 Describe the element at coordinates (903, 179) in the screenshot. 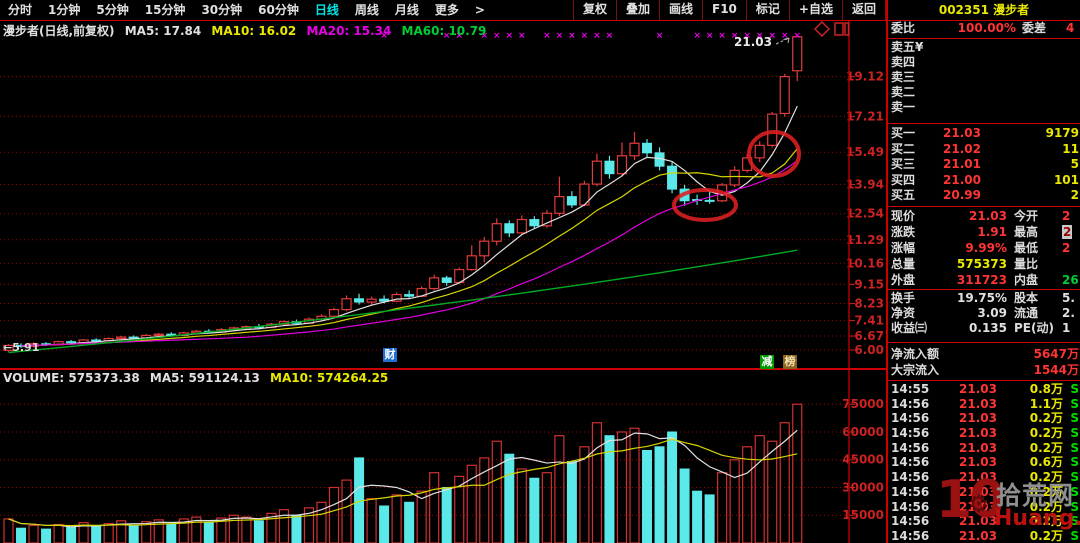

I see `buy-label: 买四` at that location.